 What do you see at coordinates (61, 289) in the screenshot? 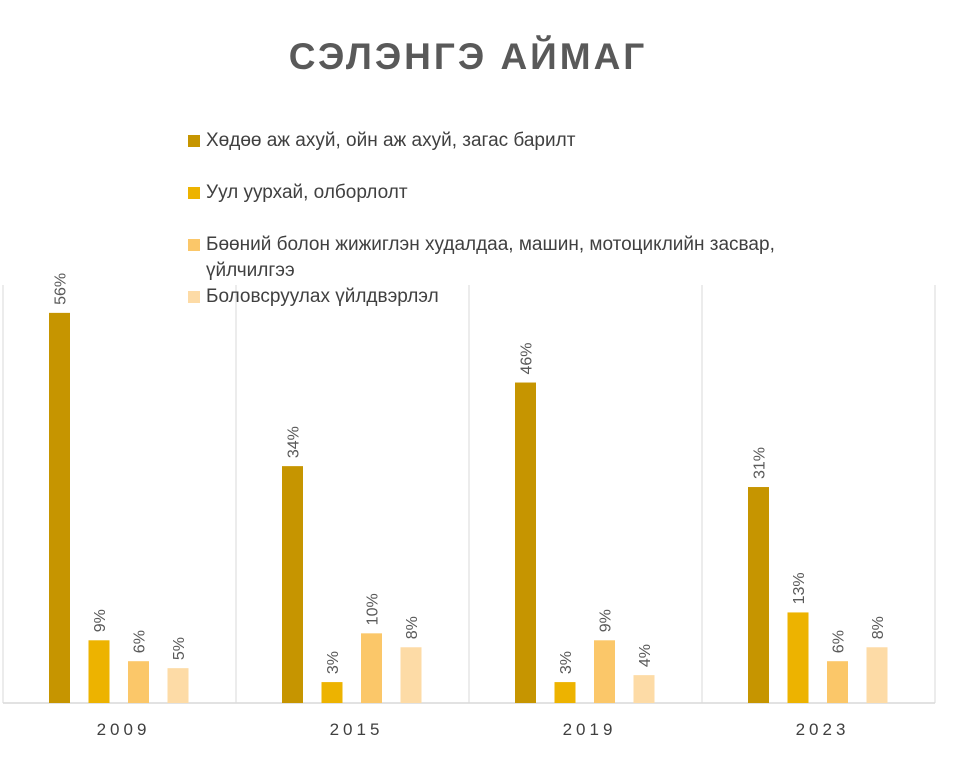
I see `data-label: 56%` at bounding box center [61, 289].